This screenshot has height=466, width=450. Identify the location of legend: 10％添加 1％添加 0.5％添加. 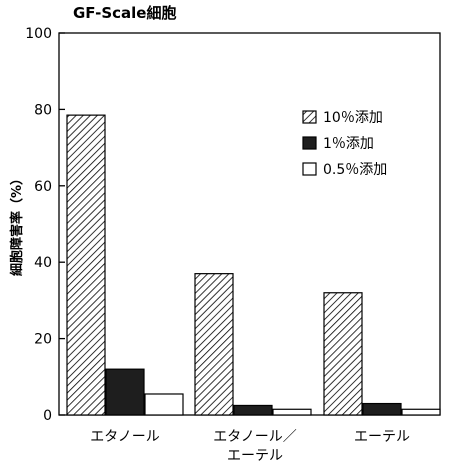
(344, 144).